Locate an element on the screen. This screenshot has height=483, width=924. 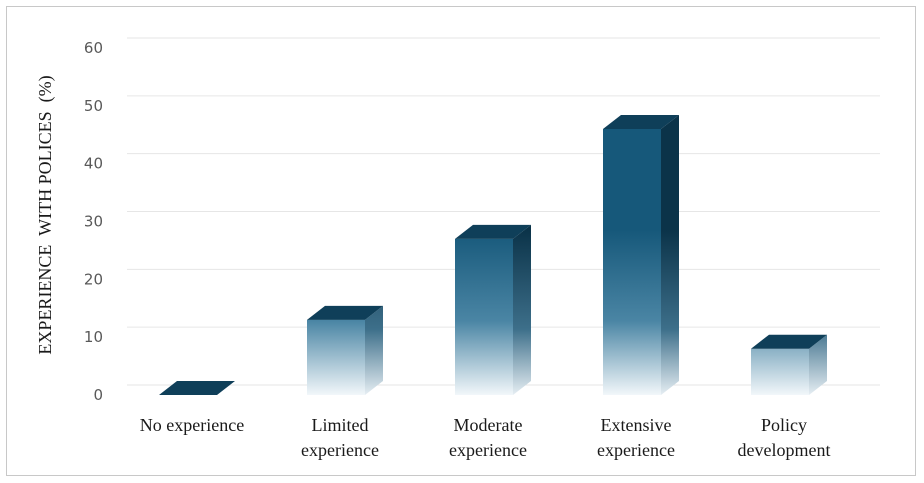
y-tick-label: 50 is located at coordinates (93, 106).